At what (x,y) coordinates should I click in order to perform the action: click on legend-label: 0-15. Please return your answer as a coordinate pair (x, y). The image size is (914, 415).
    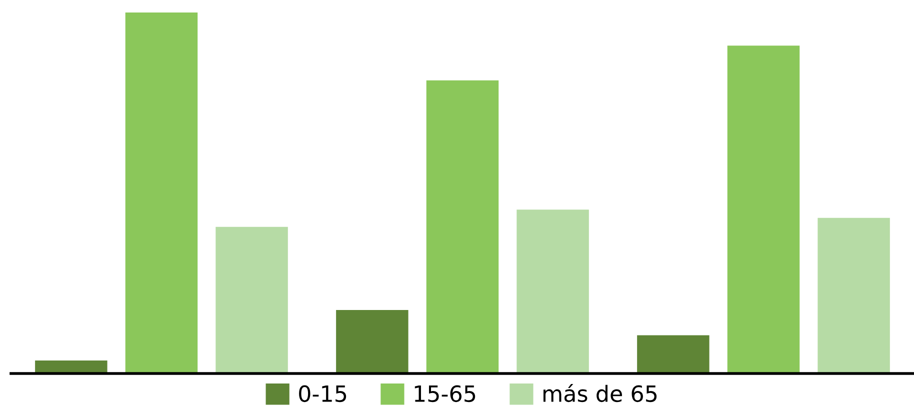
    Looking at the image, I should click on (322, 393).